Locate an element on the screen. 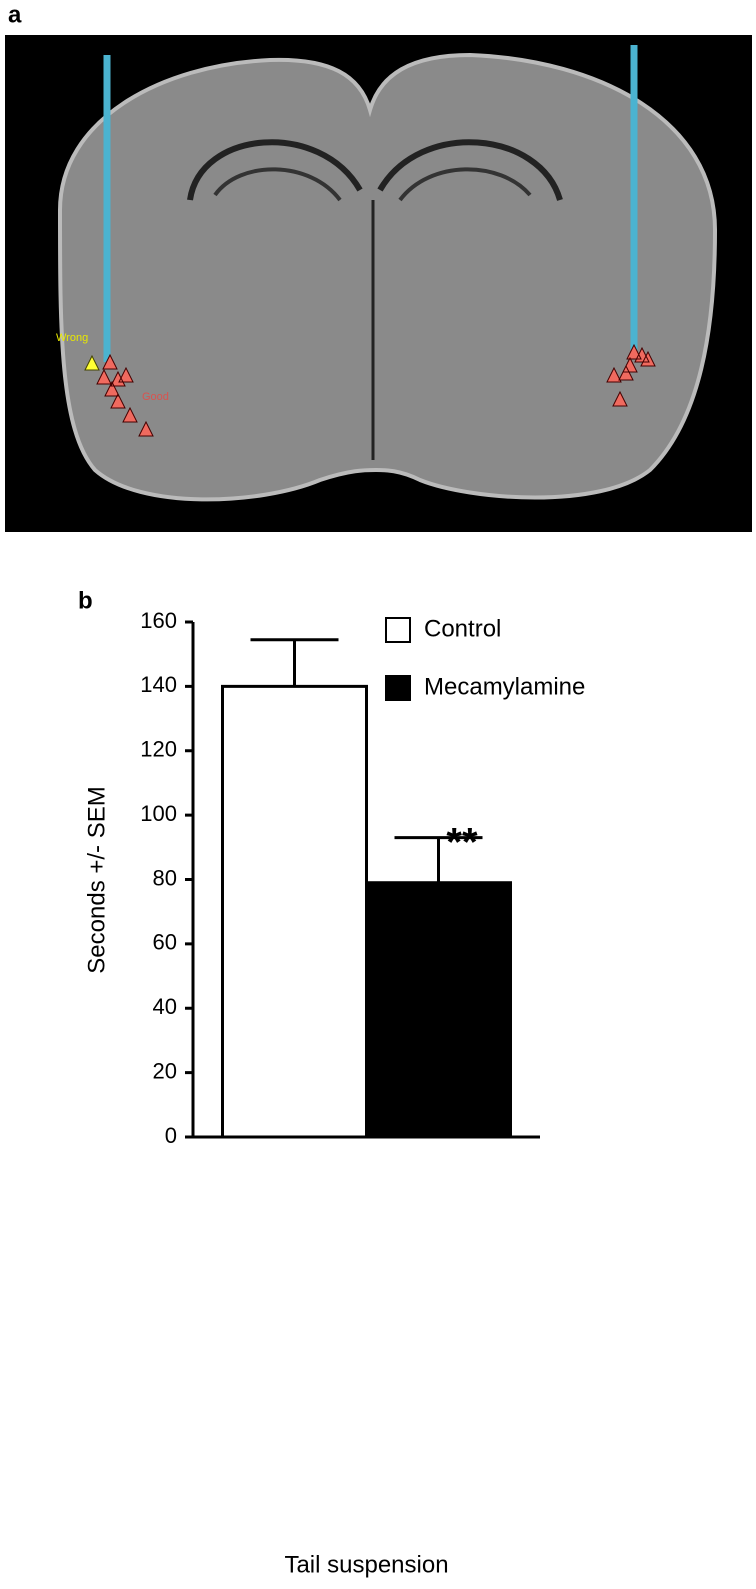 The image size is (756, 1589). y-tick-label: 120 is located at coordinates (158, 749).